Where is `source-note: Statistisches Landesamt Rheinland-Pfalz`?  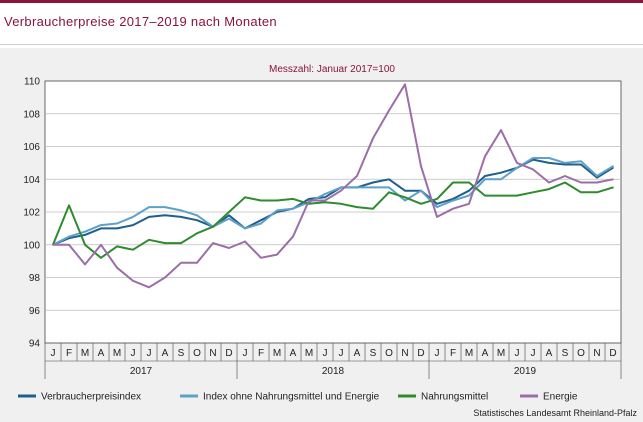
source-note: Statistisches Landesamt Rheinland-Pfalz is located at coordinates (555, 413).